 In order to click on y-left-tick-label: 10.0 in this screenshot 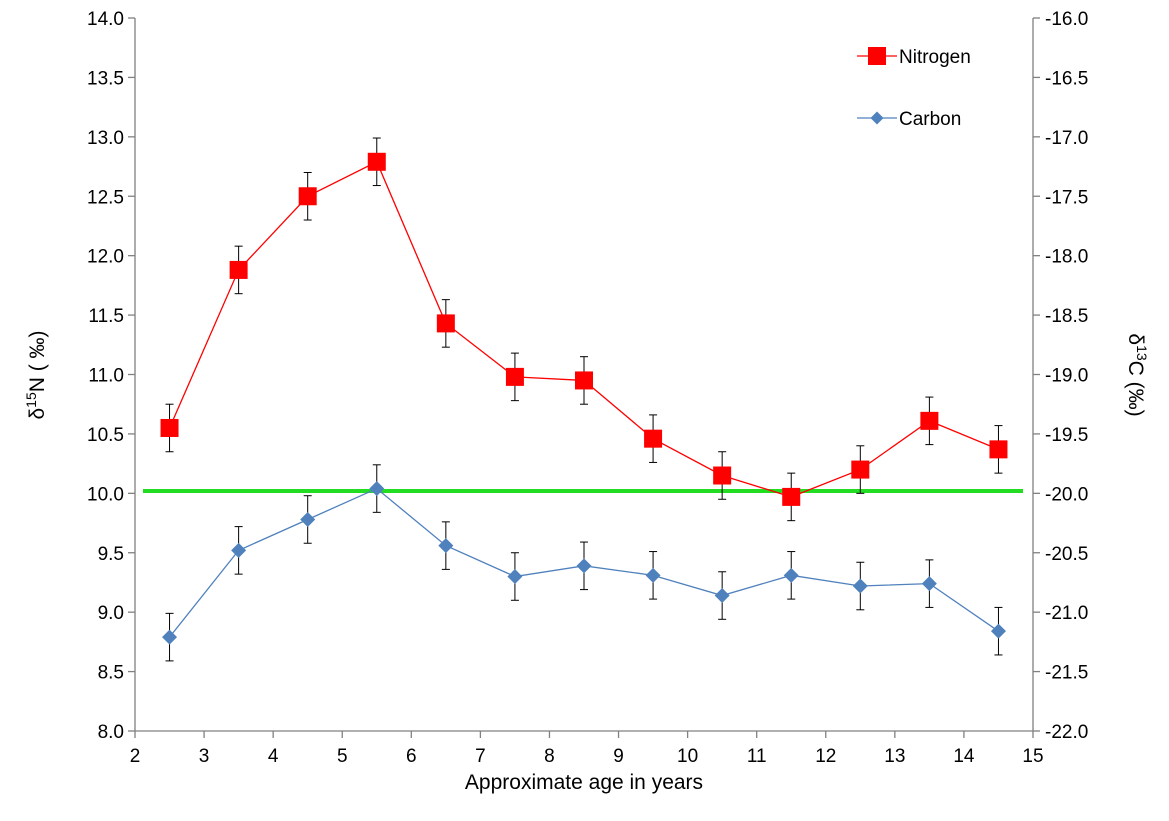, I will do `click(105, 494)`.